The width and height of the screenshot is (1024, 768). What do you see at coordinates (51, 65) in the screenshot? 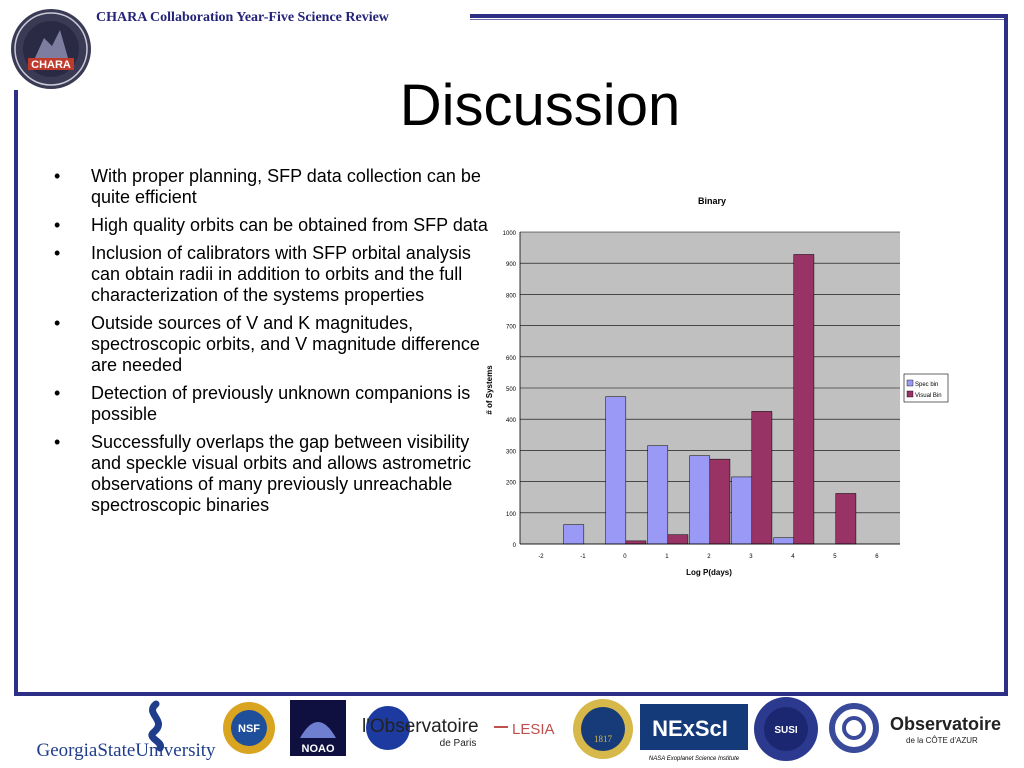
I see `chara-logo-text: CHARA` at bounding box center [51, 65].